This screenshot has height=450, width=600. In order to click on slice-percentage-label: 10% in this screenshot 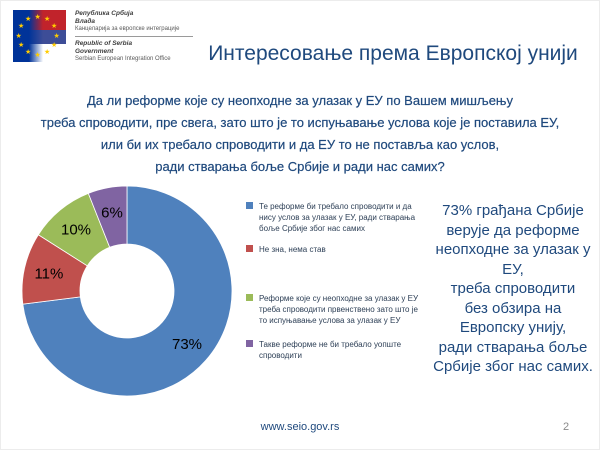, I will do `click(76, 229)`.